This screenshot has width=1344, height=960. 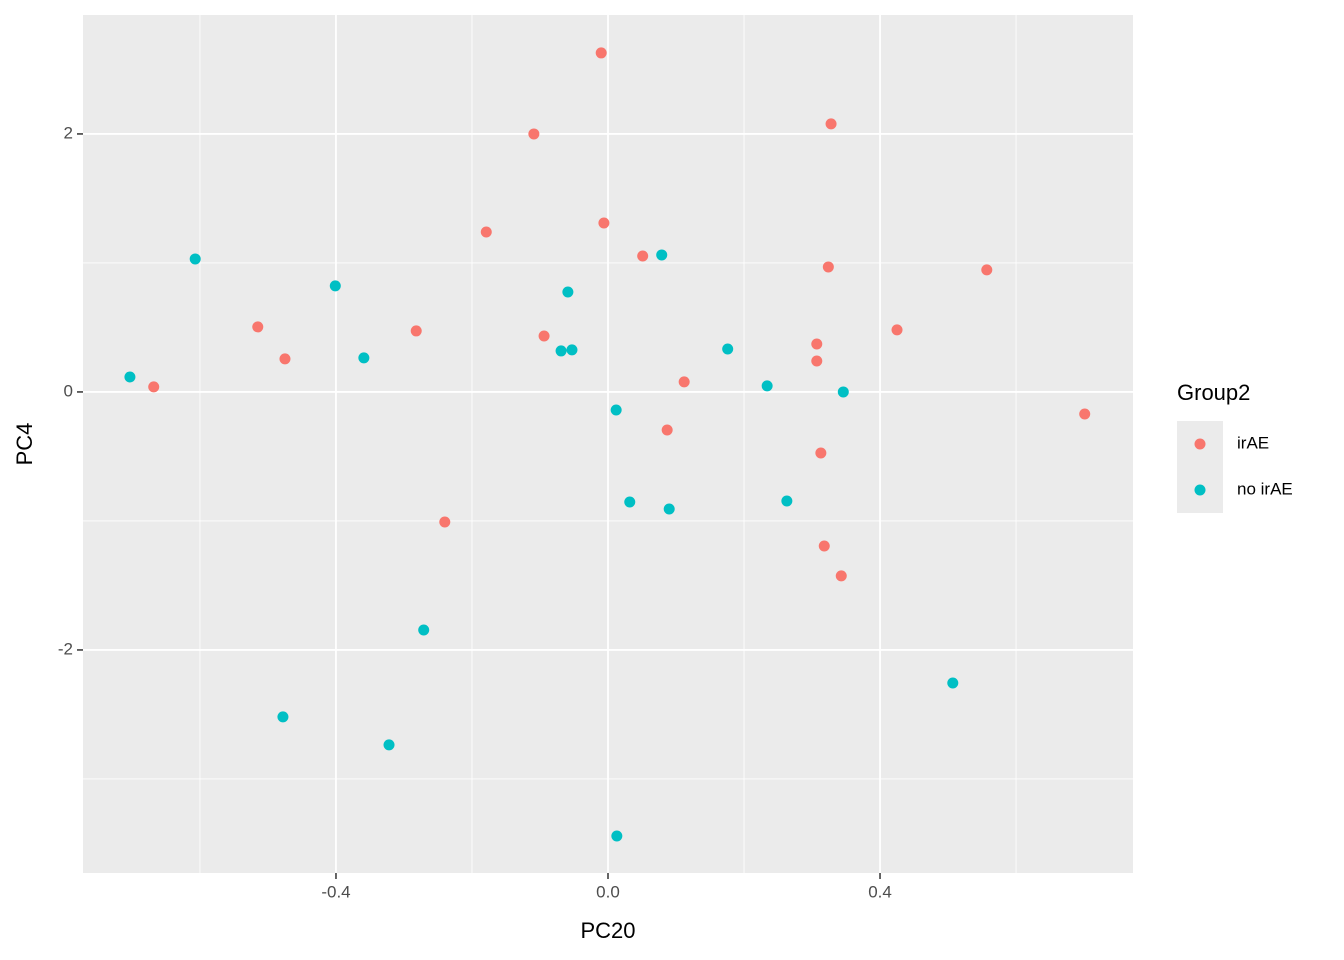 I want to click on x-tick-label: -0.4, so click(x=335, y=891).